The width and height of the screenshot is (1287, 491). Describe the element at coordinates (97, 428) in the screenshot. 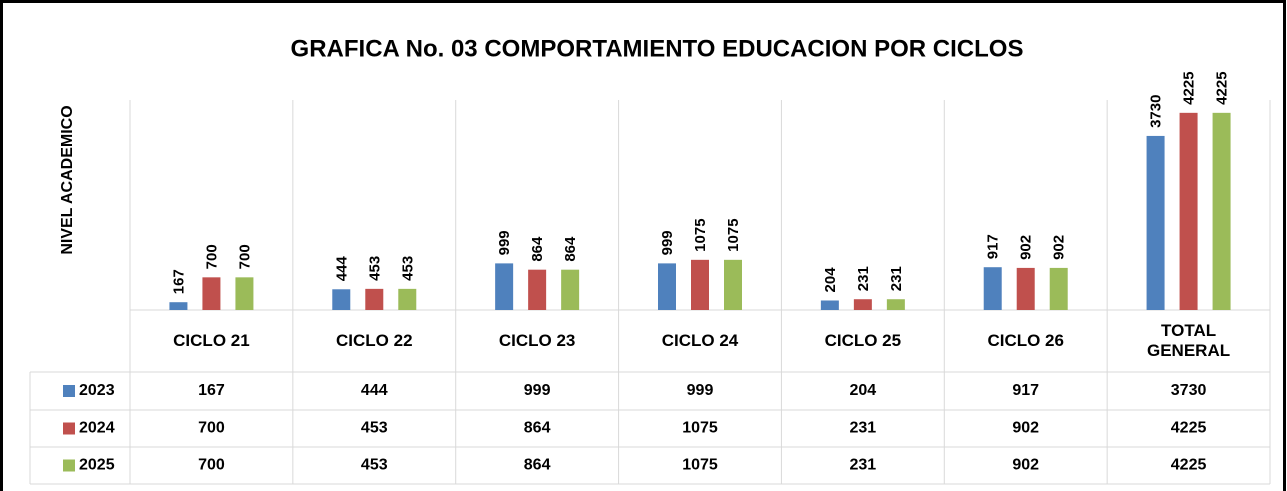

I see `legend-label: 2024` at that location.